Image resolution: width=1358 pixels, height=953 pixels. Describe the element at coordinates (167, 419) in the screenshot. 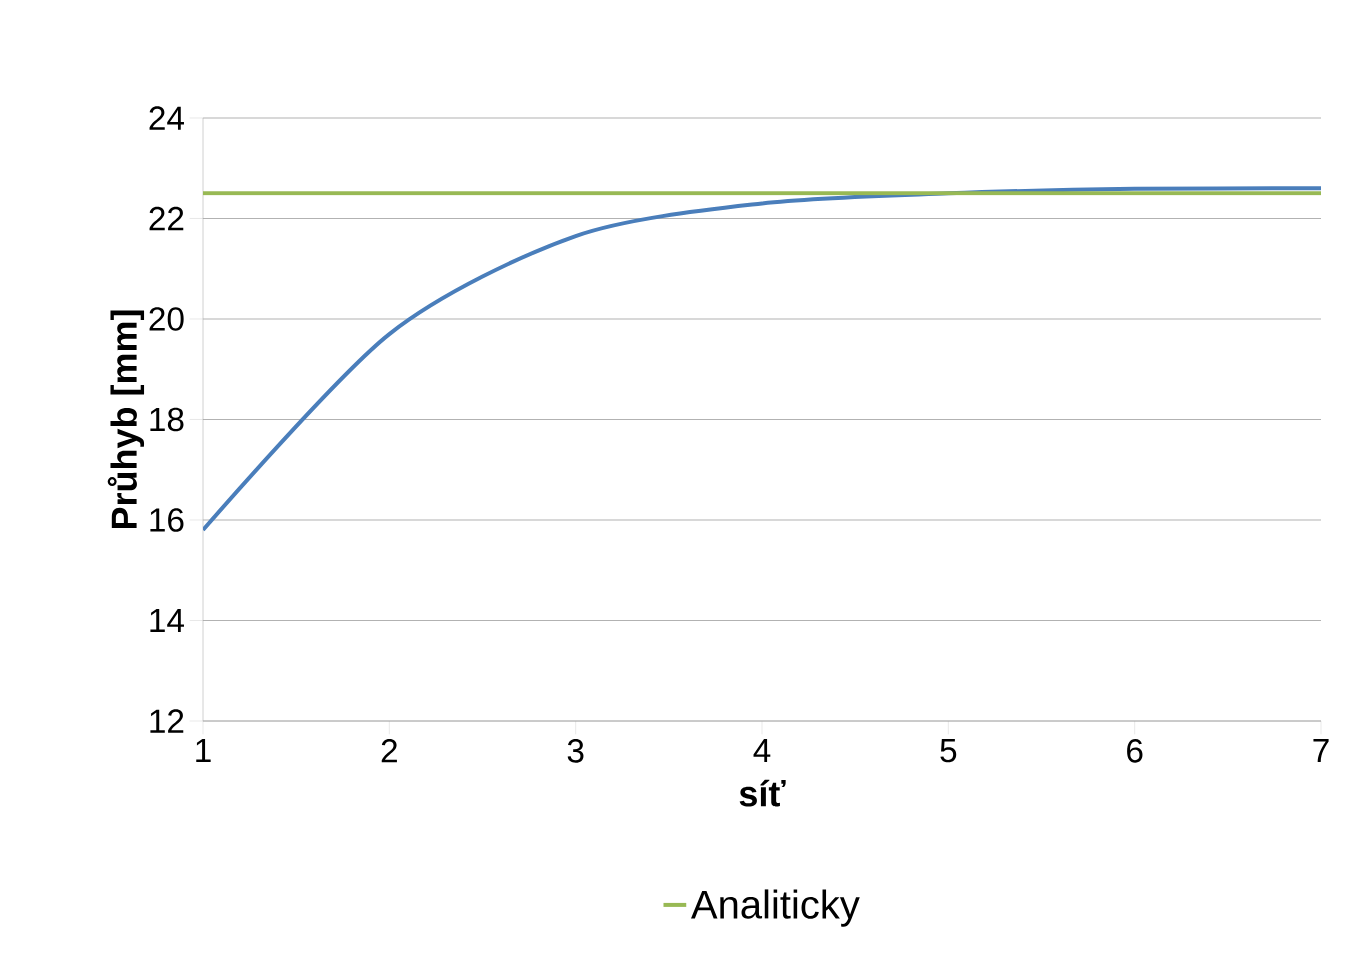

I see `y-tick-label: 18` at that location.